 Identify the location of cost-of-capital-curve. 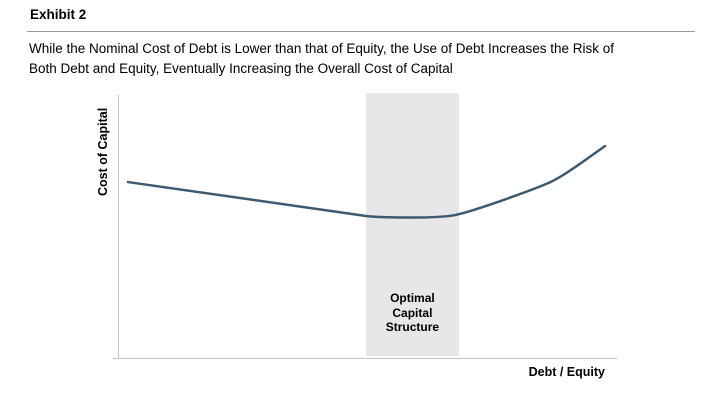
(366, 181).